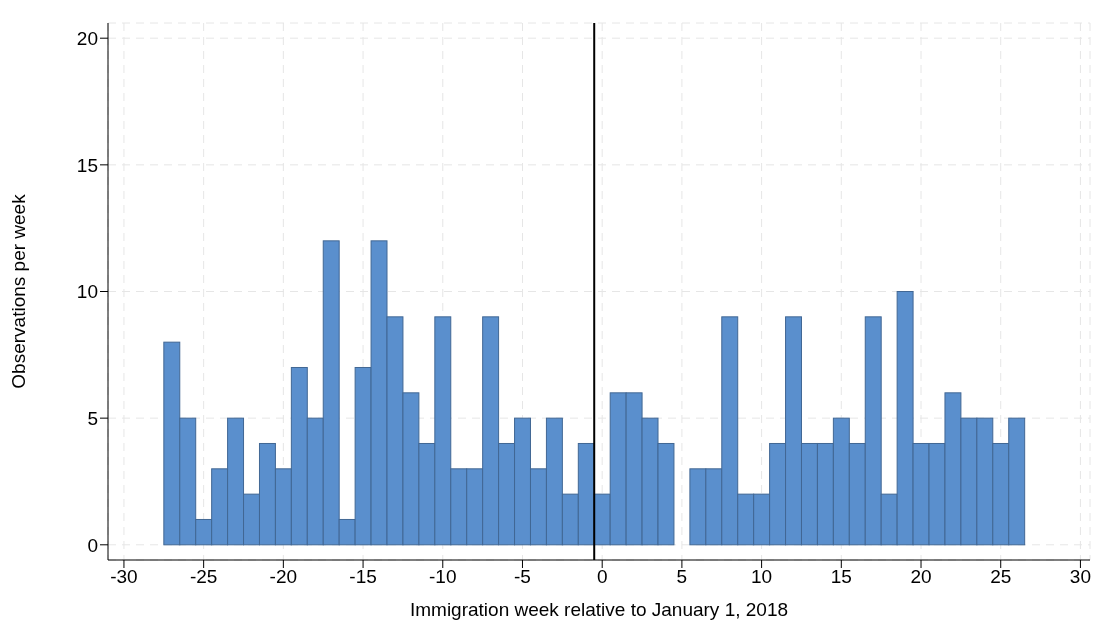  Describe the element at coordinates (522, 577) in the screenshot. I see `x-tick-label: -5` at that location.